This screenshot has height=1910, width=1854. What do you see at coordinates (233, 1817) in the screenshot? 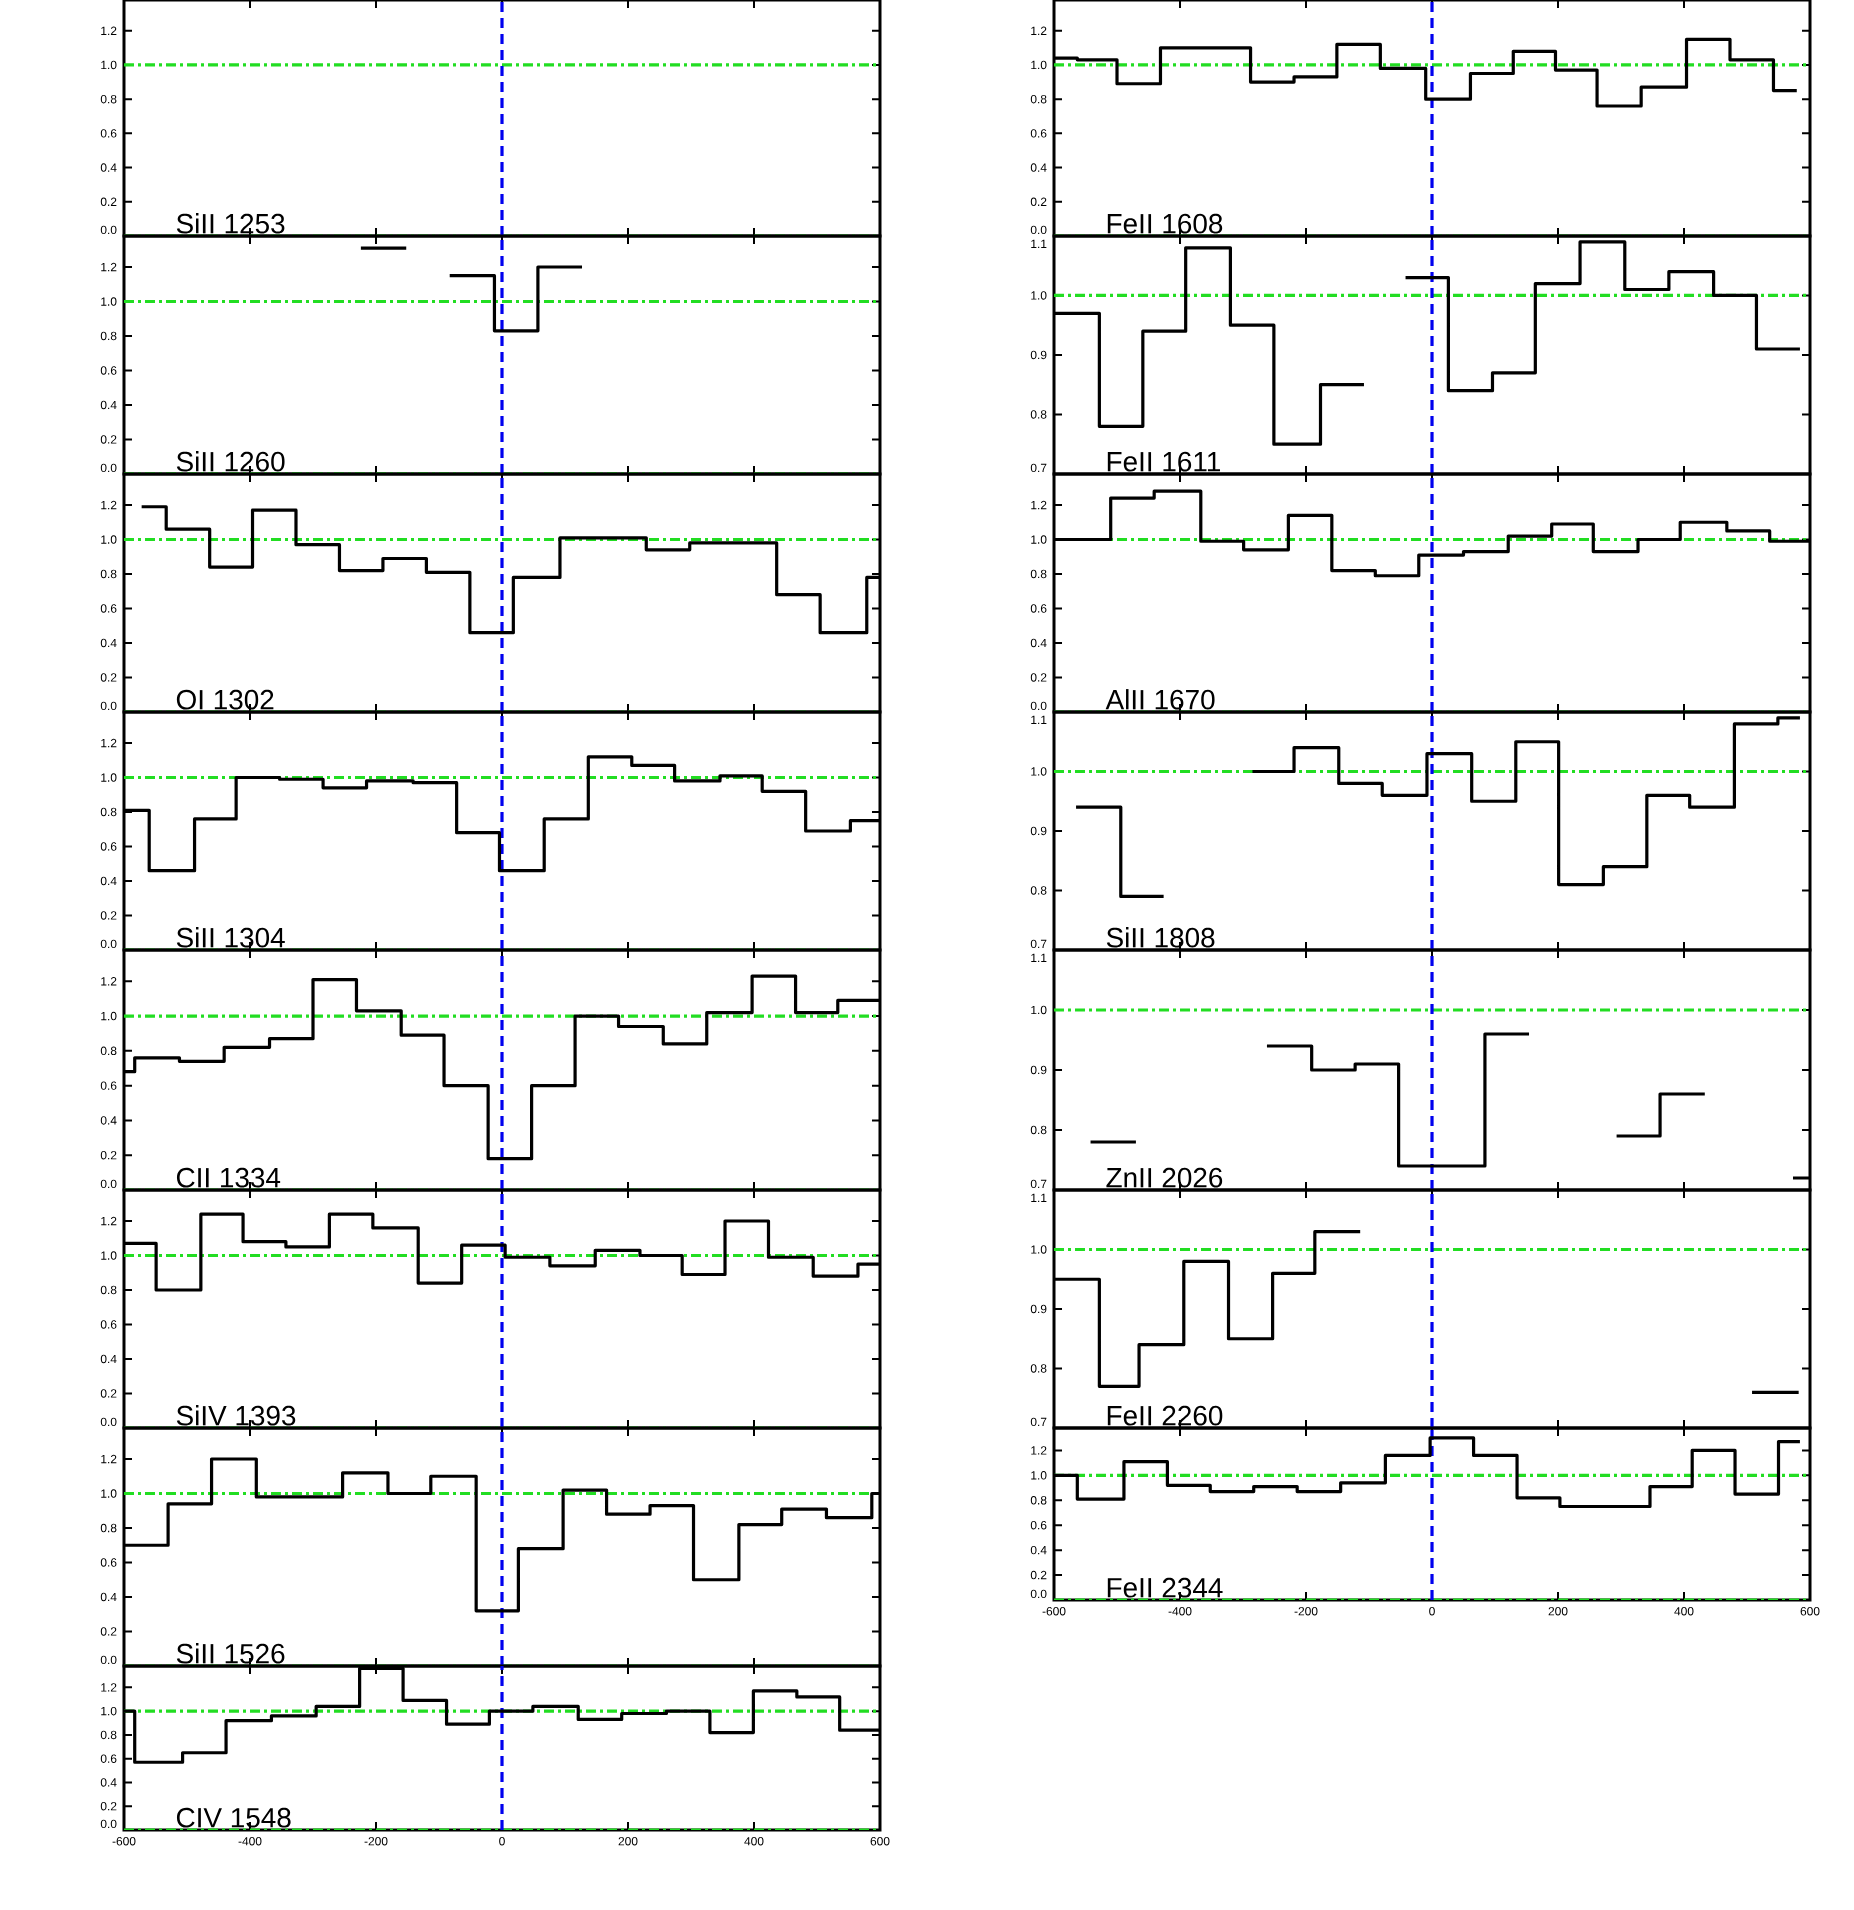
I see `text: CIV 1548` at bounding box center [233, 1817].